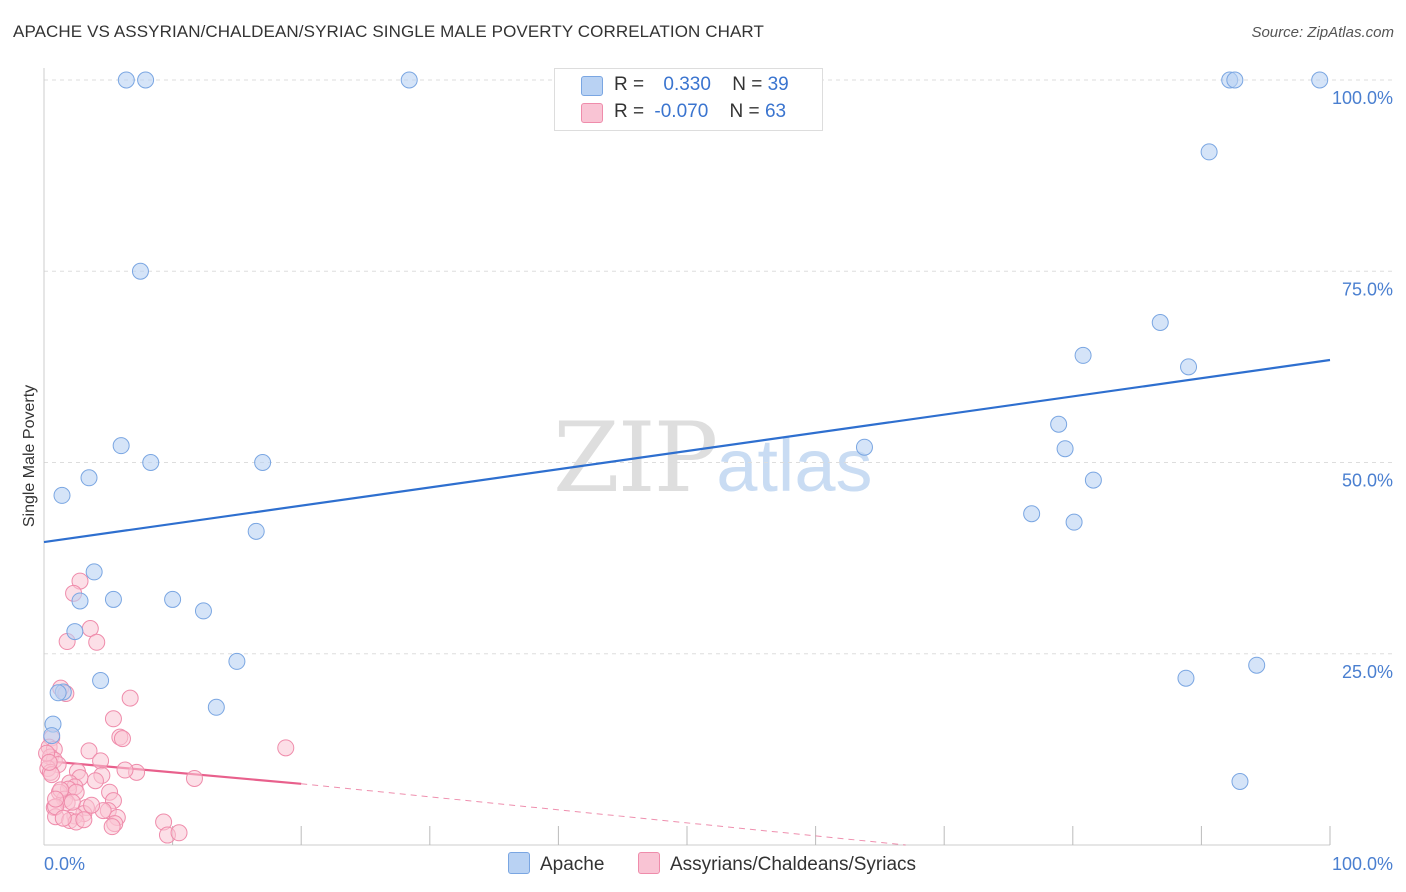 The image size is (1406, 892). What do you see at coordinates (744, 111) in the screenshot?
I see `assyrian-n-label: N =` at bounding box center [744, 111].